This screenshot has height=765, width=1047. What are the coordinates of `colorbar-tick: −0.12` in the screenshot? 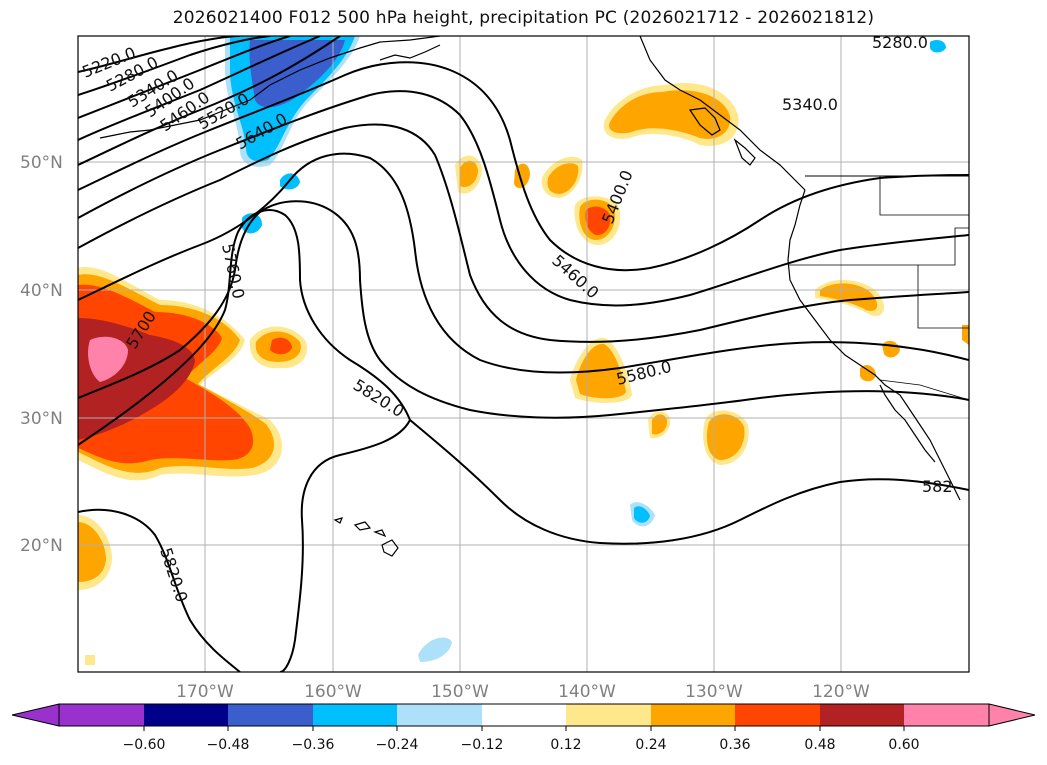 It's located at (482, 745).